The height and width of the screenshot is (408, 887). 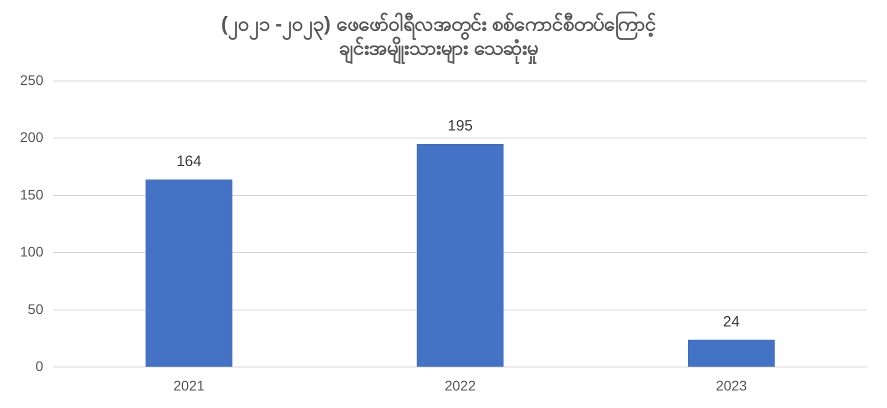 I want to click on y-tick-label: 100, so click(x=32, y=252).